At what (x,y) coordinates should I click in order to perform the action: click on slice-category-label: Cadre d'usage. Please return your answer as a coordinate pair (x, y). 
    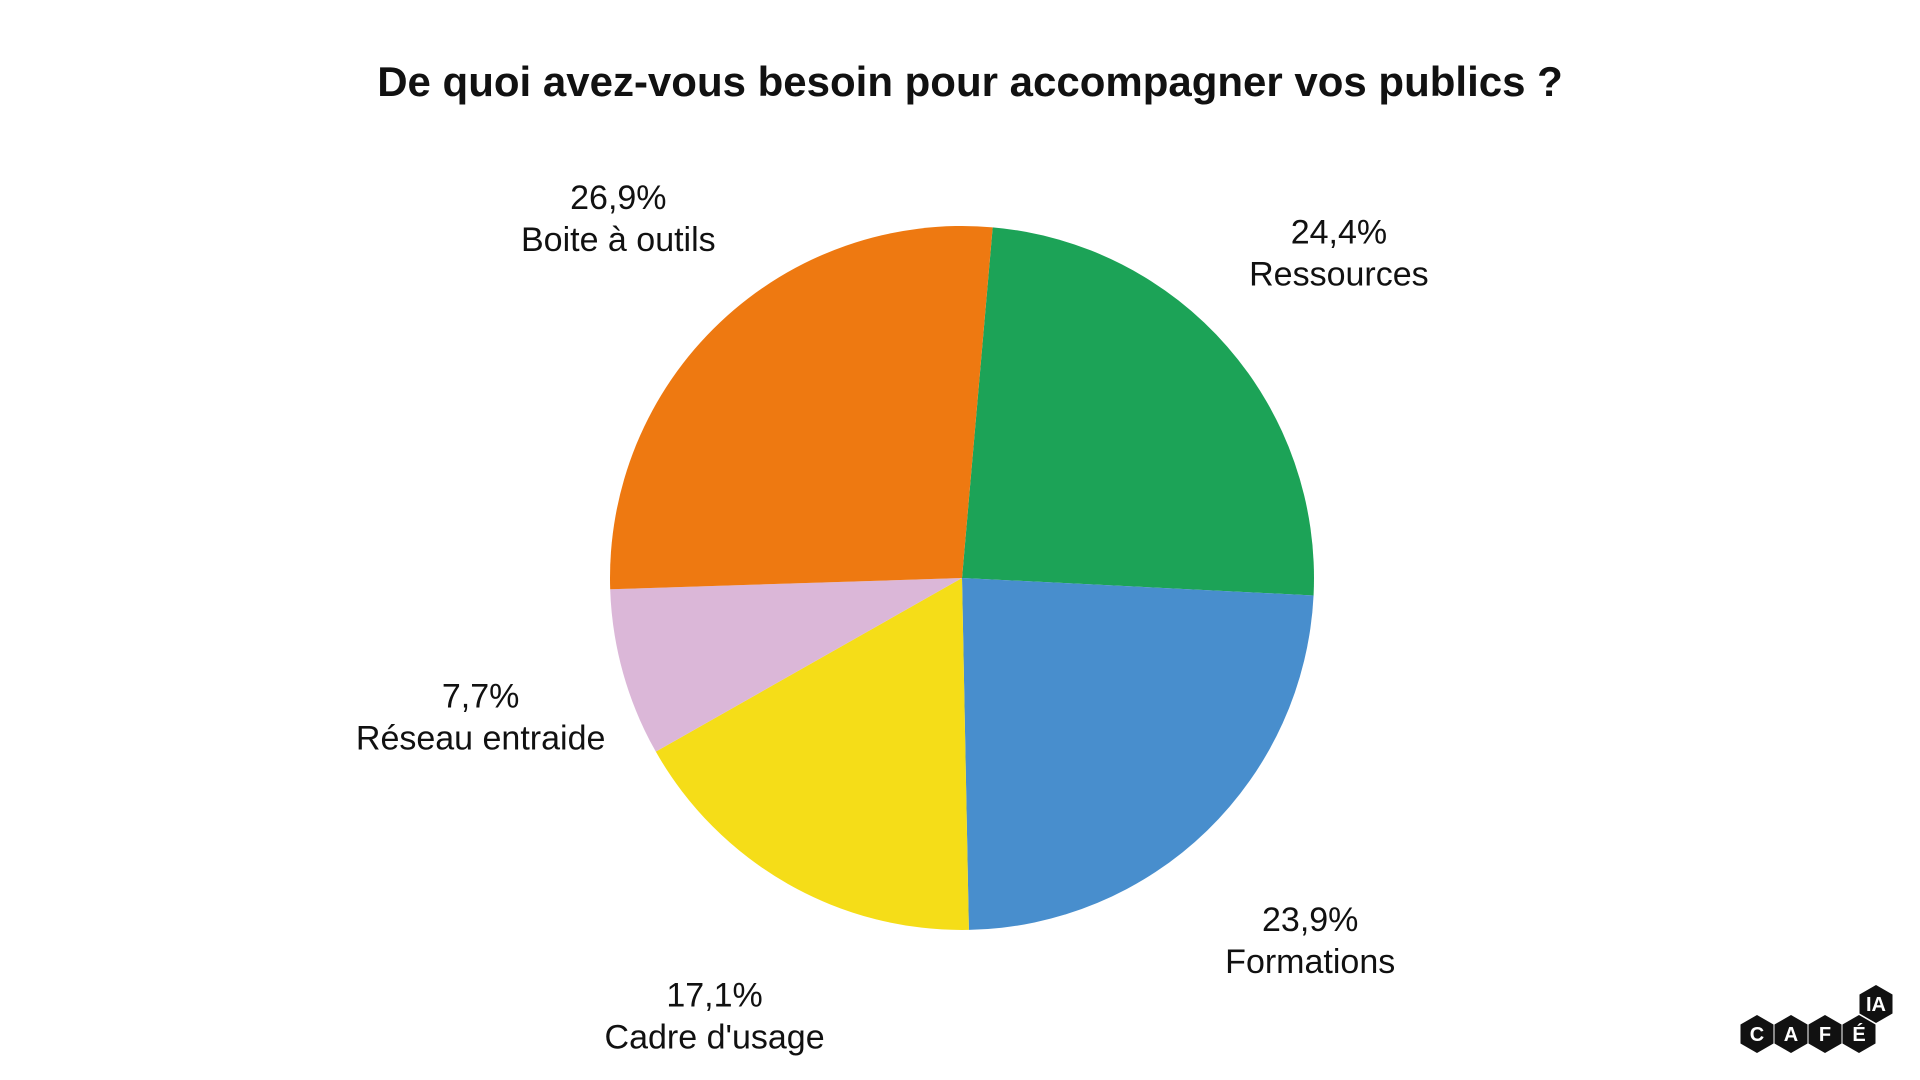
    Looking at the image, I should click on (715, 1037).